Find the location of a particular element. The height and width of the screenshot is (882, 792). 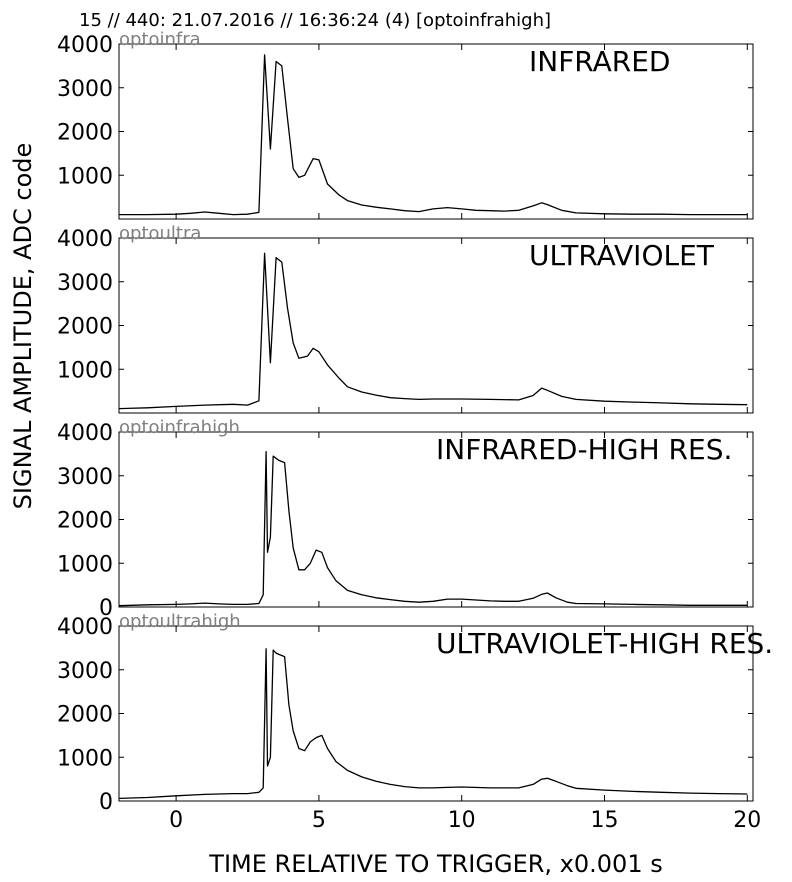

channel-tag: optoinfrahigh is located at coordinates (179, 427).